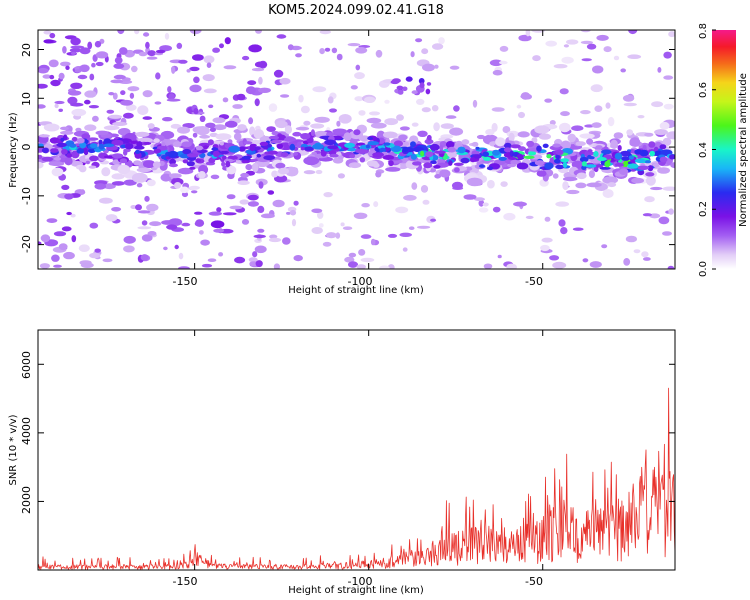 Image resolution: width=750 pixels, height=600 pixels. Describe the element at coordinates (743, 150) in the screenshot. I see `colorbar-label: Normalized spectral amplitude` at that location.